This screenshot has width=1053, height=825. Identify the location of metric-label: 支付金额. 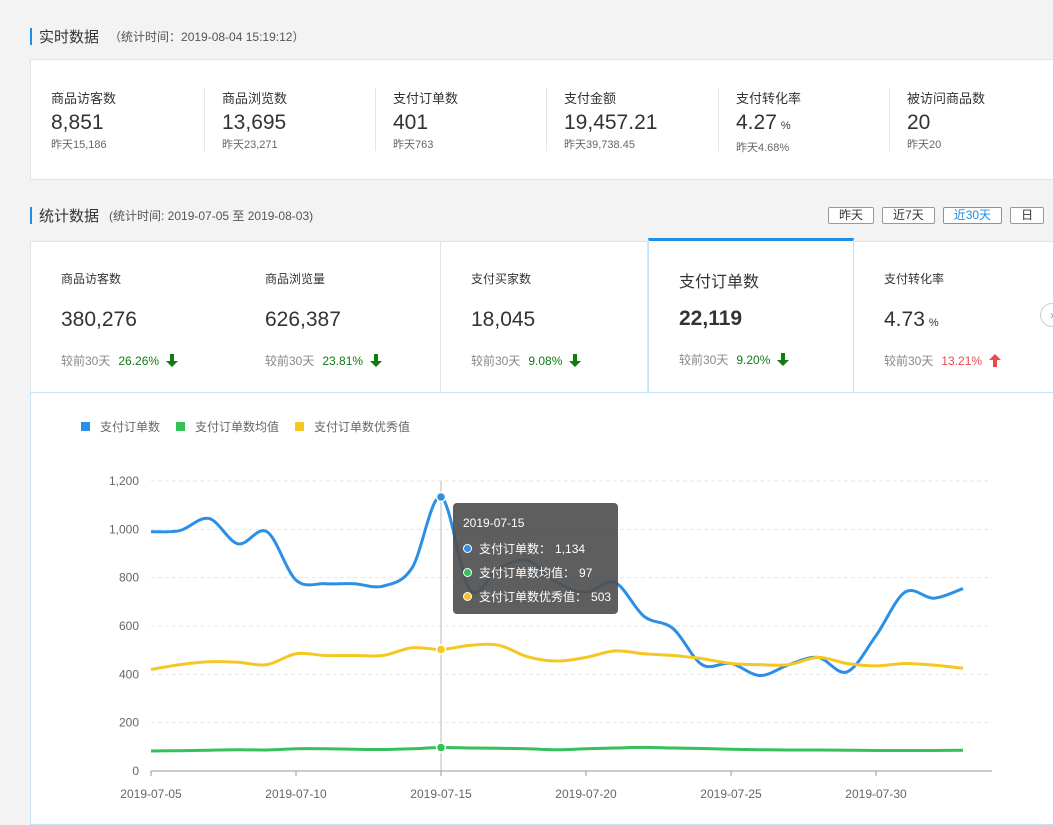
(590, 98).